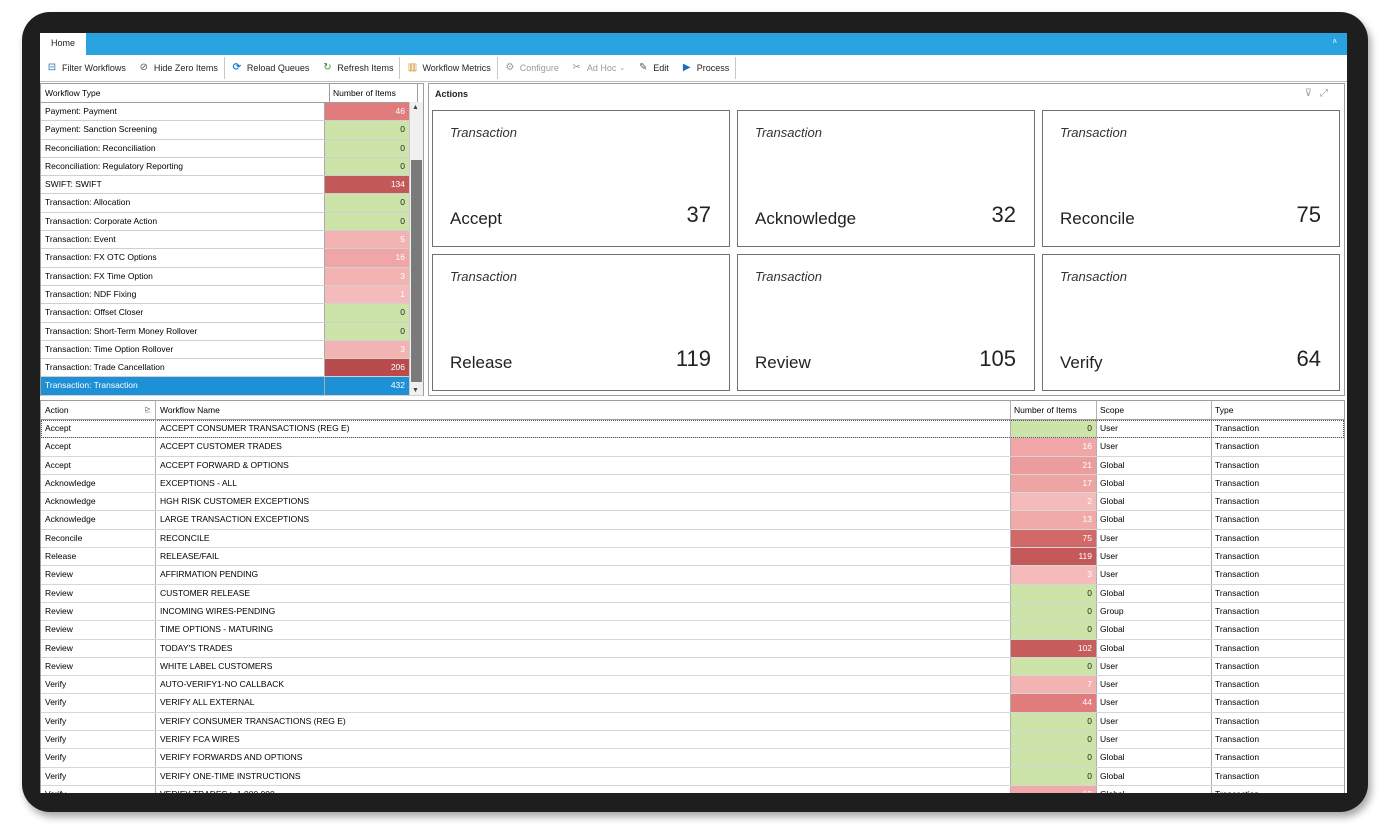 Image resolution: width=1400 pixels, height=839 pixels. I want to click on action-grid-row: Review CUSTOMER RELEASE 0 Global Transaction, so click(692, 593).